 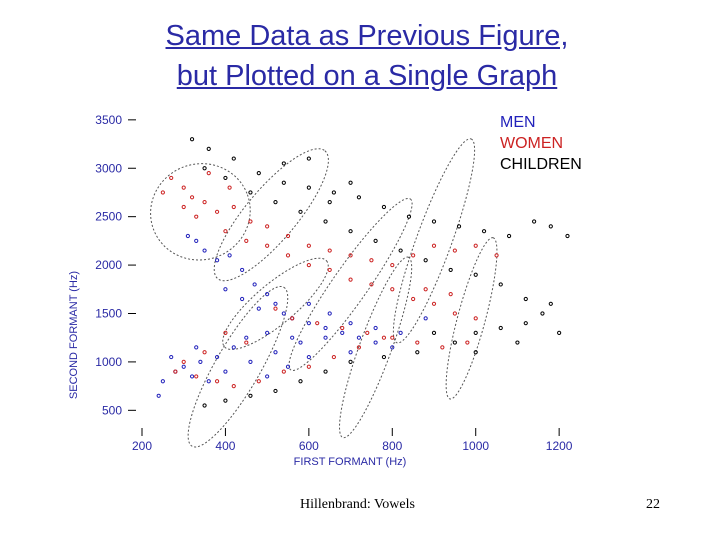 I want to click on y-tick-label-500: 500, so click(x=112, y=410).